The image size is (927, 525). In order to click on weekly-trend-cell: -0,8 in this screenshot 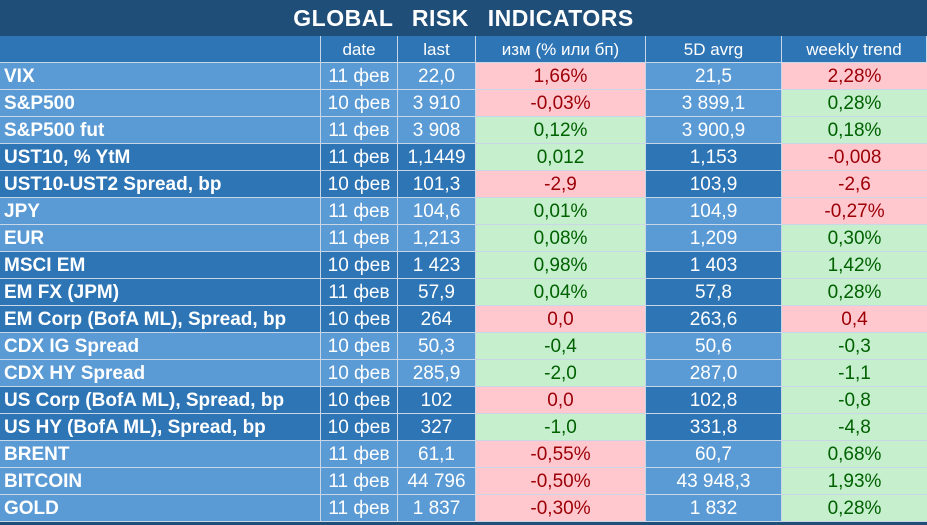, I will do `click(854, 400)`.